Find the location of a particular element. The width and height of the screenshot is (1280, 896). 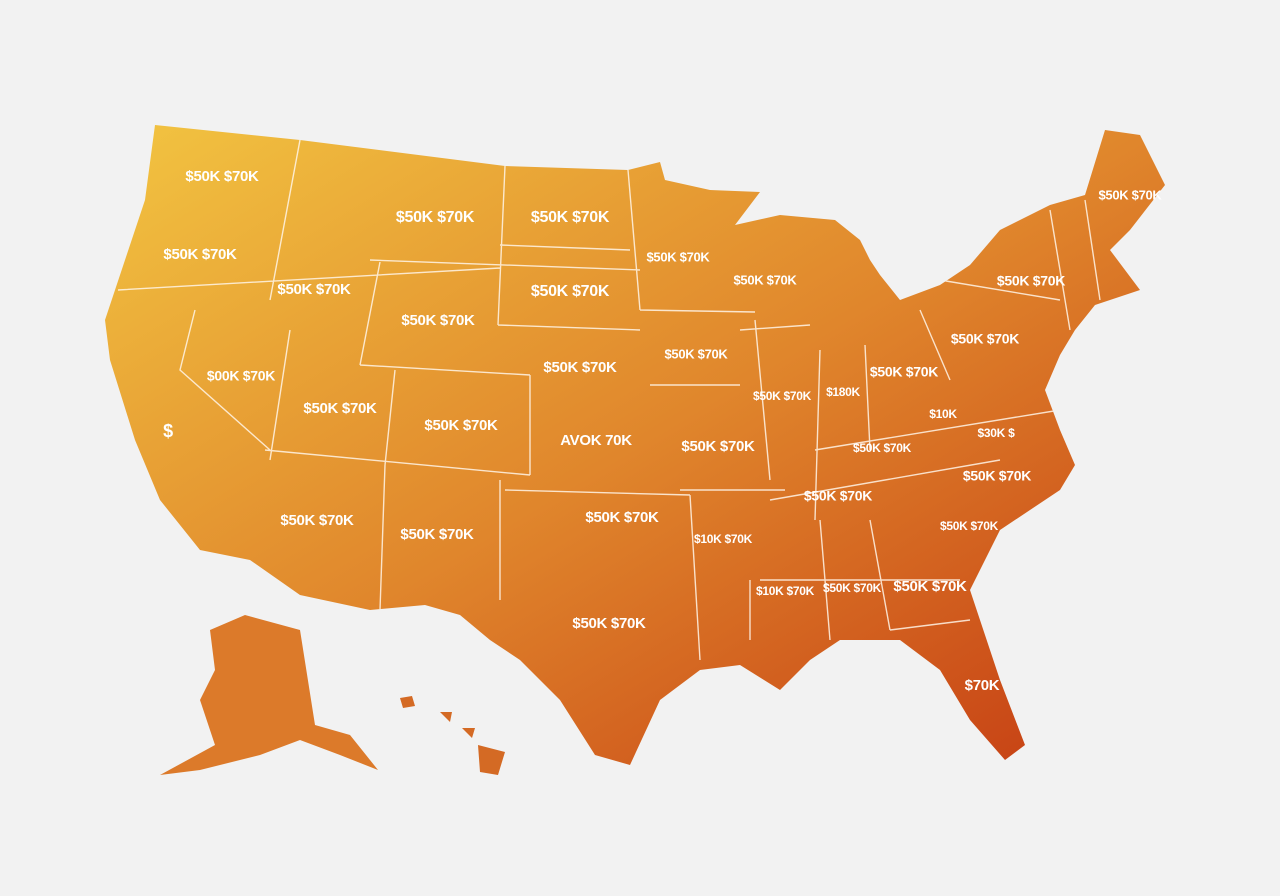

alaska is located at coordinates (269, 695).